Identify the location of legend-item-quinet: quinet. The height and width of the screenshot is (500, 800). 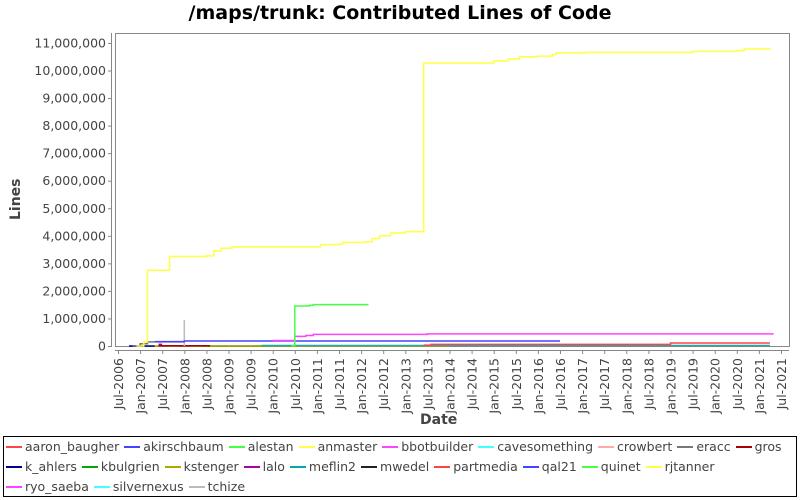
(611, 466).